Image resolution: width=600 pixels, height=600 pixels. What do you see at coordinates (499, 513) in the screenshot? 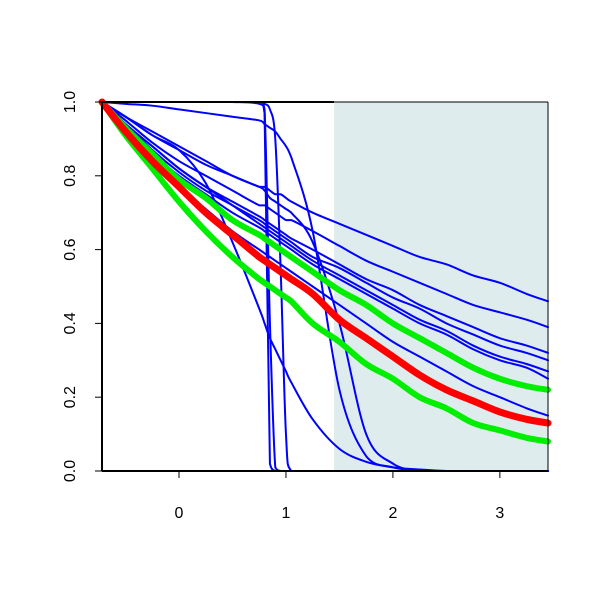
I see `x-tick-label: 3` at bounding box center [499, 513].